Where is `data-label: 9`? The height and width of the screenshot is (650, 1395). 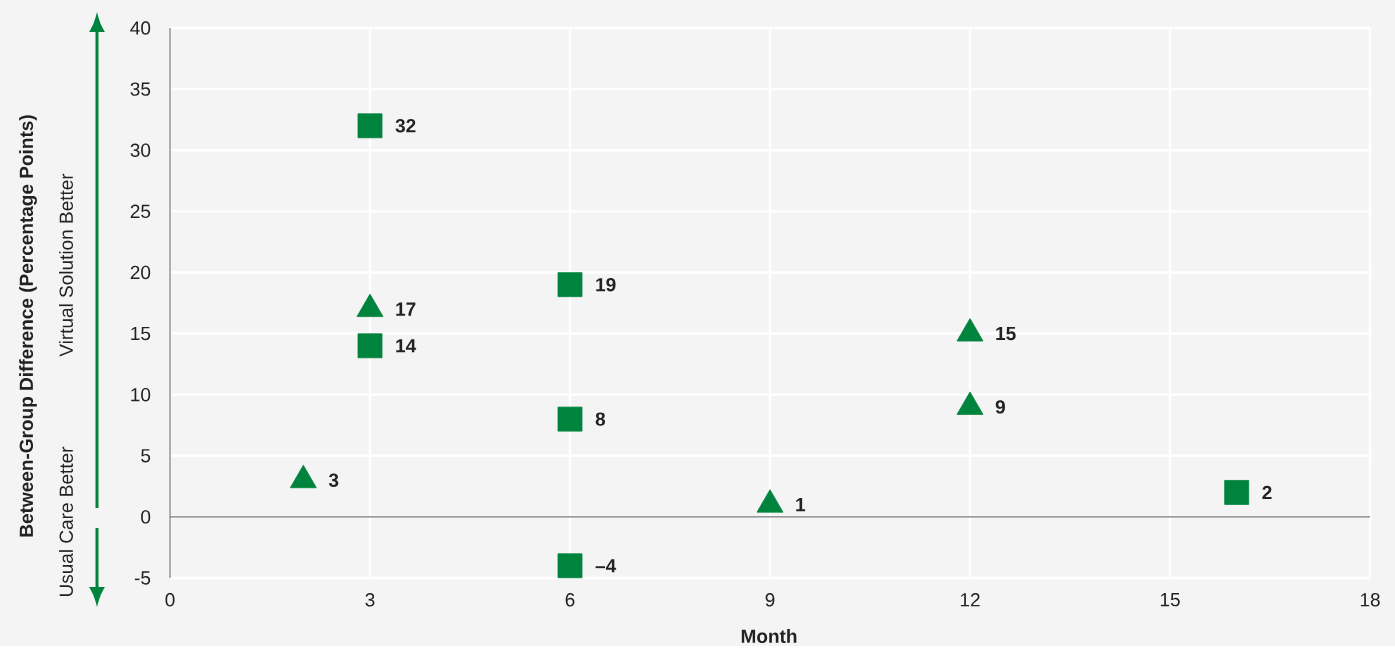
data-label: 9 is located at coordinates (1000, 407).